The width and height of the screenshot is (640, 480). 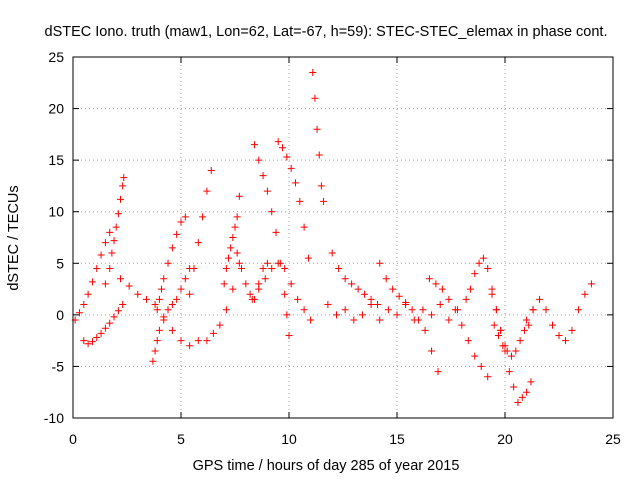 What do you see at coordinates (54, 237) in the screenshot?
I see `y-tick-labels: -10 -5 0 5 10 15 20 25` at bounding box center [54, 237].